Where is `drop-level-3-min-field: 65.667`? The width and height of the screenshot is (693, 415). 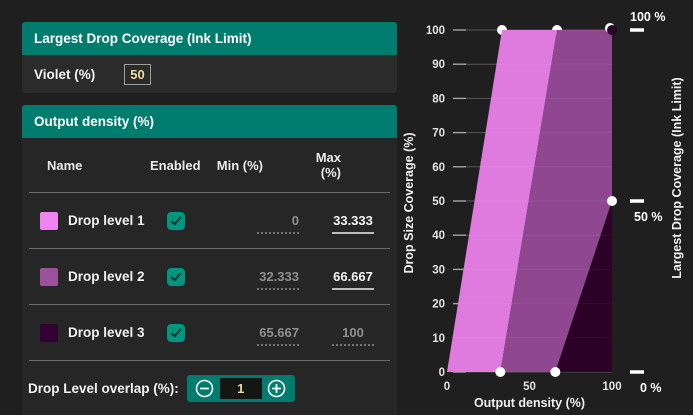
drop-level-3-min-field: 65.667 is located at coordinates (278, 335).